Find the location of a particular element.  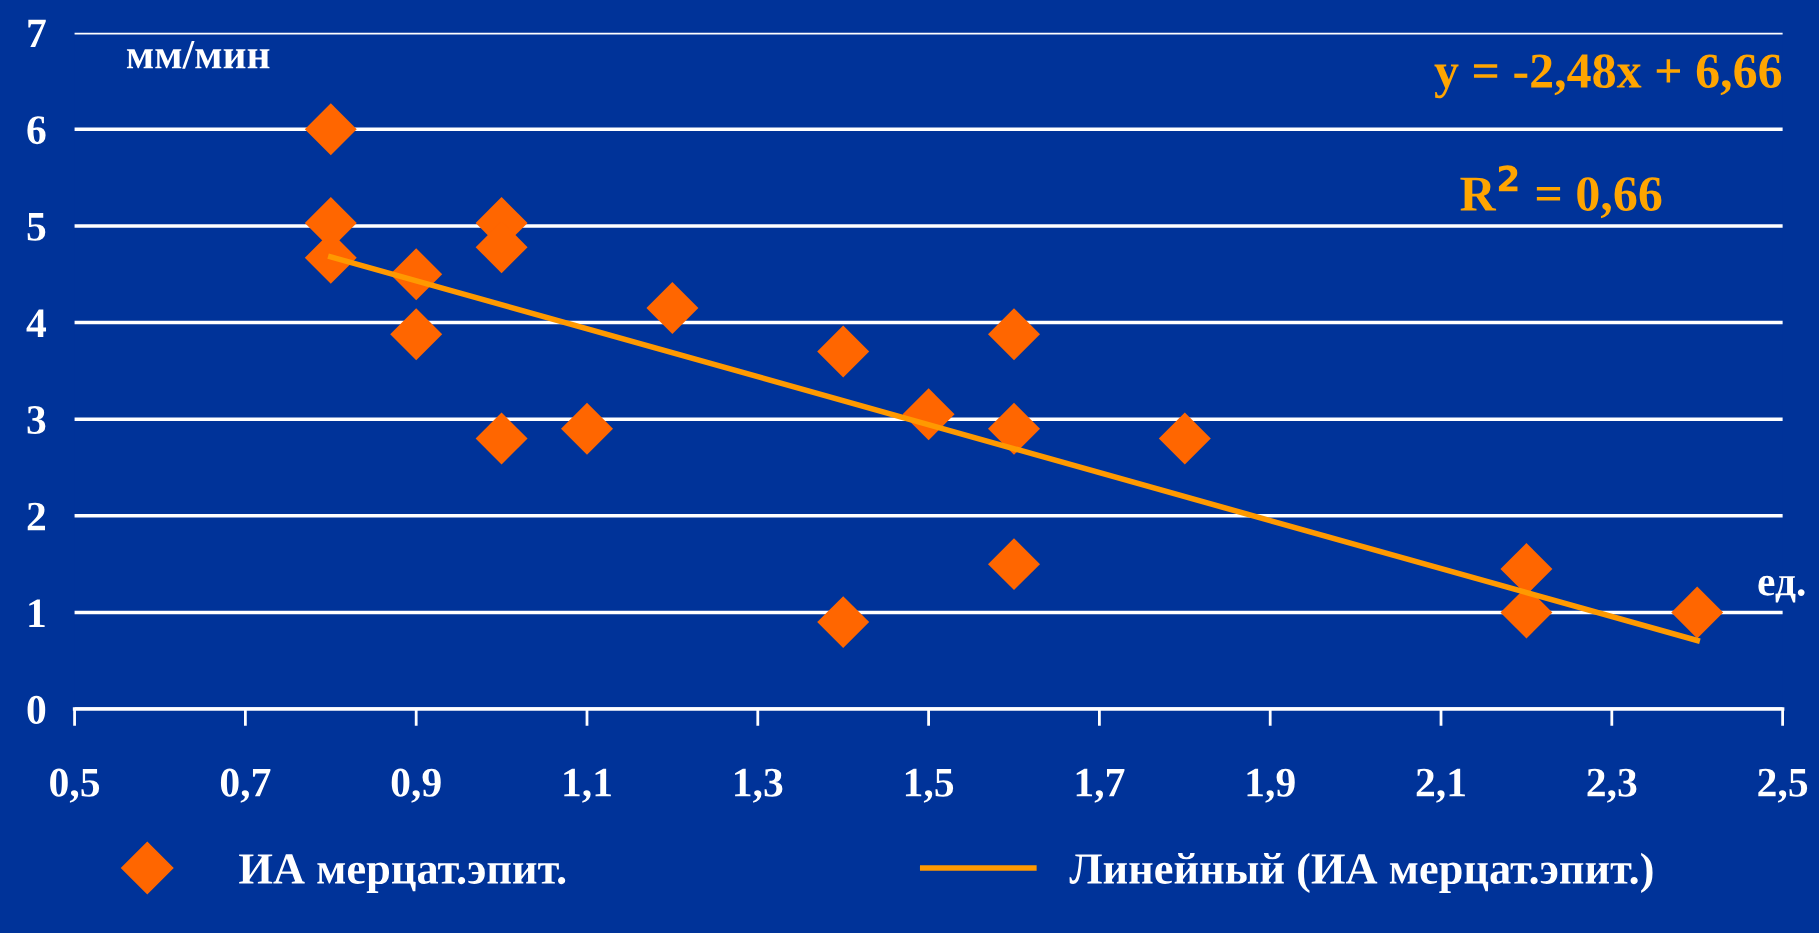

x-tick-label: 1,9 is located at coordinates (1271, 785).